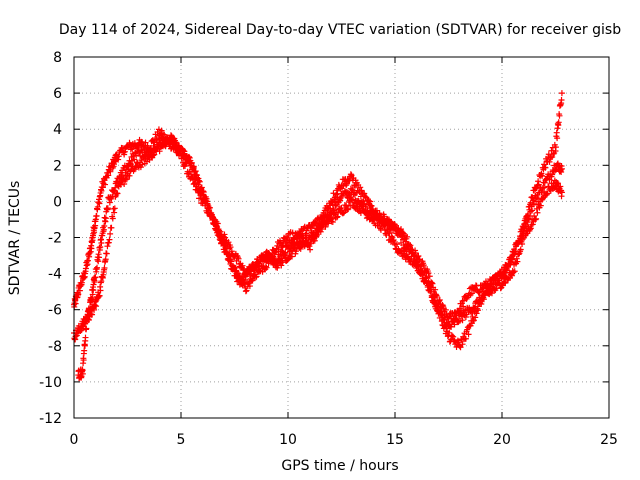 The image size is (640, 480). What do you see at coordinates (57, 130) in the screenshot?
I see `y-tick-label: 4` at bounding box center [57, 130].